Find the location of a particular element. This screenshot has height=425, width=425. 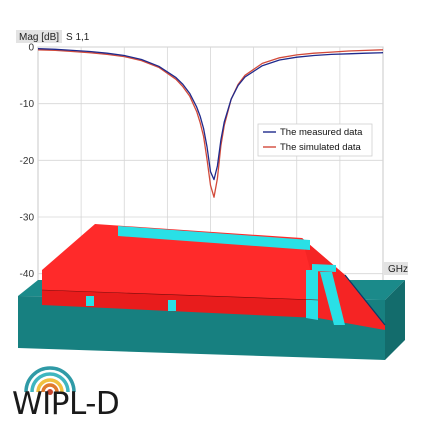

logo-text: WIPL-D is located at coordinates (65, 404).